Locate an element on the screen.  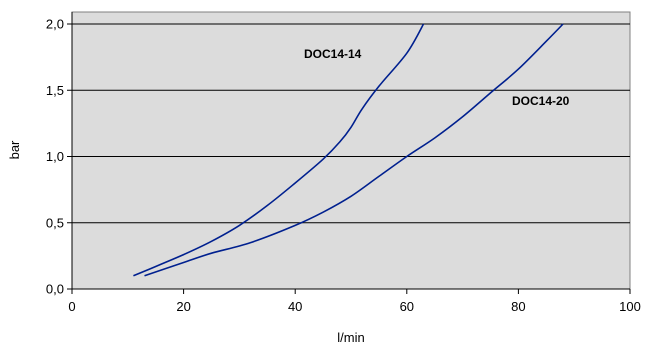
y-tick-label: 1,0 is located at coordinates (55, 156).